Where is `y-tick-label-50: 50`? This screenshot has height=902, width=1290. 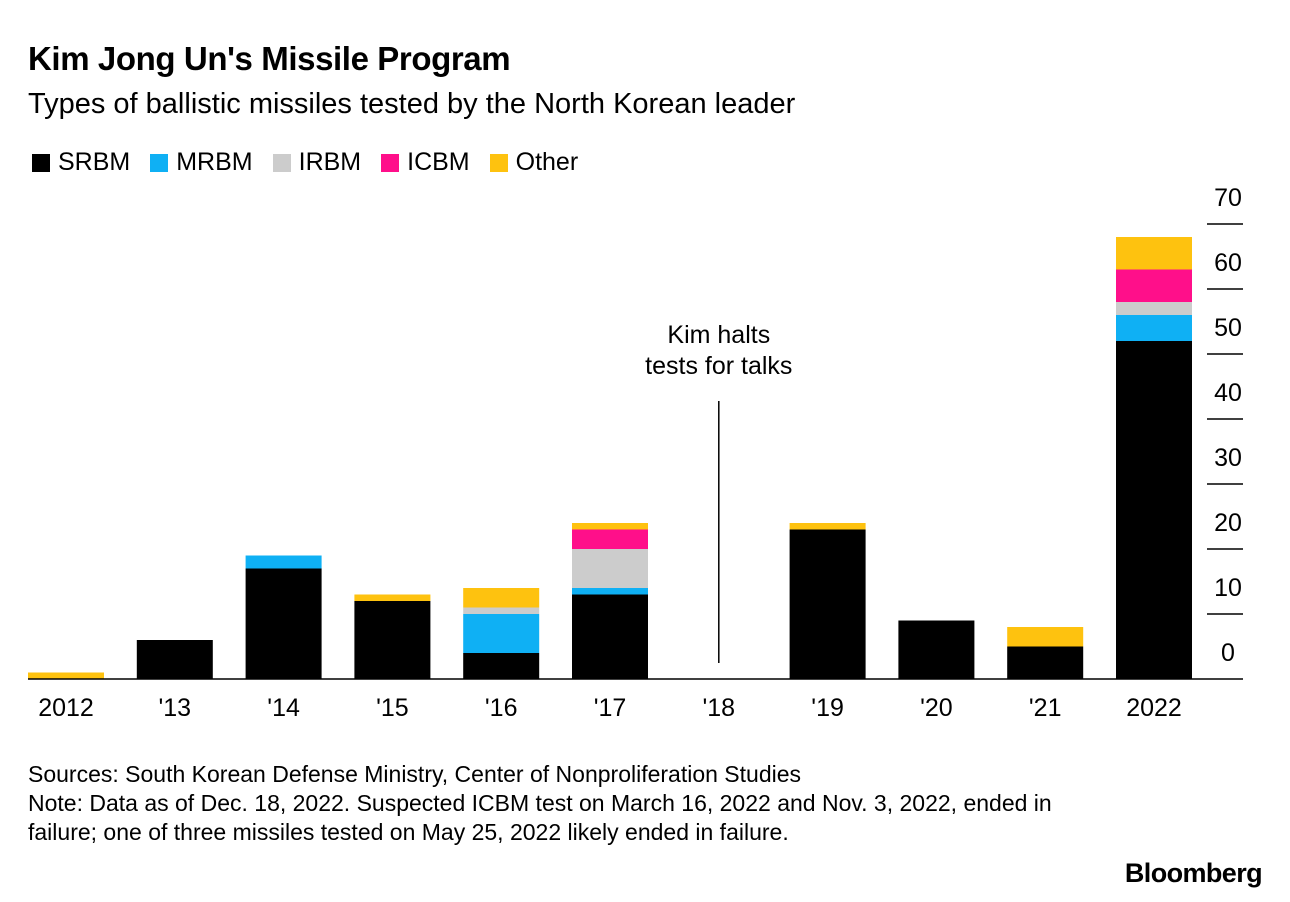
y-tick-label-50: 50 is located at coordinates (1228, 328).